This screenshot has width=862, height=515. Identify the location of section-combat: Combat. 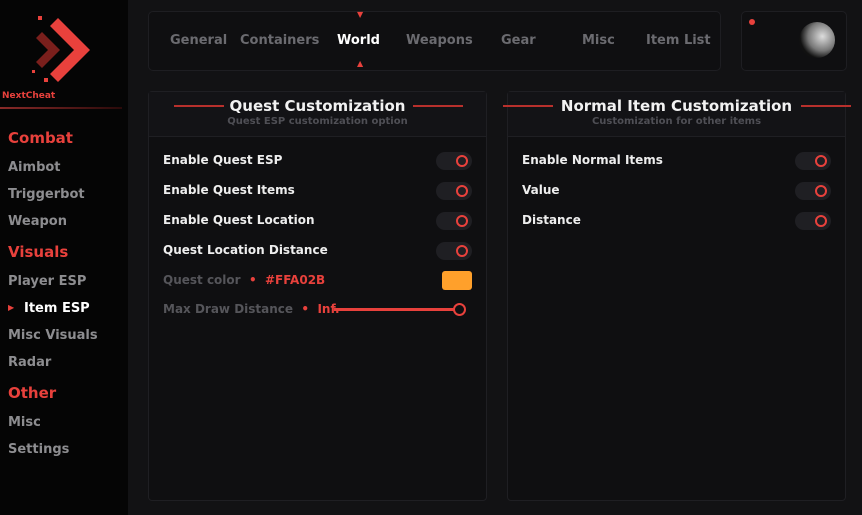
(40, 138).